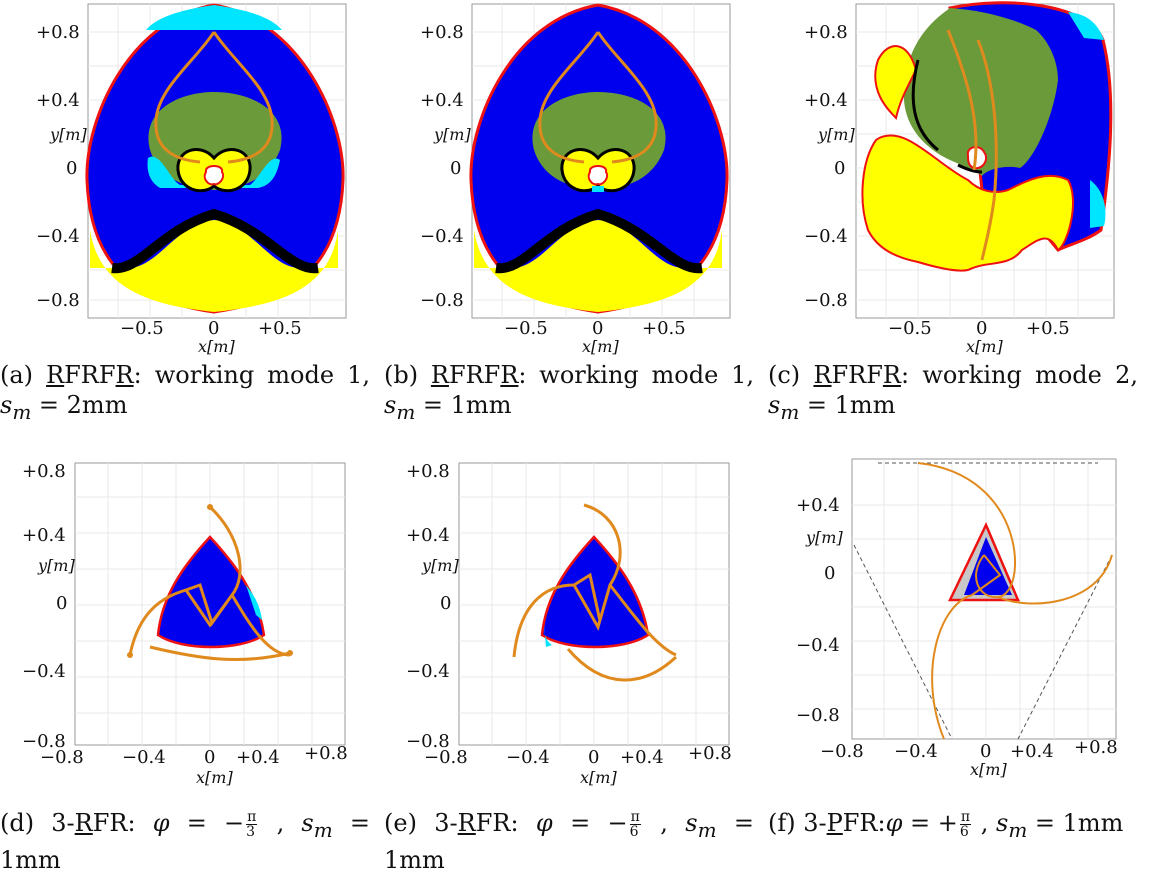 This screenshot has height=881, width=1153. Describe the element at coordinates (211, 592) in the screenshot. I see `workspace-blue` at that location.